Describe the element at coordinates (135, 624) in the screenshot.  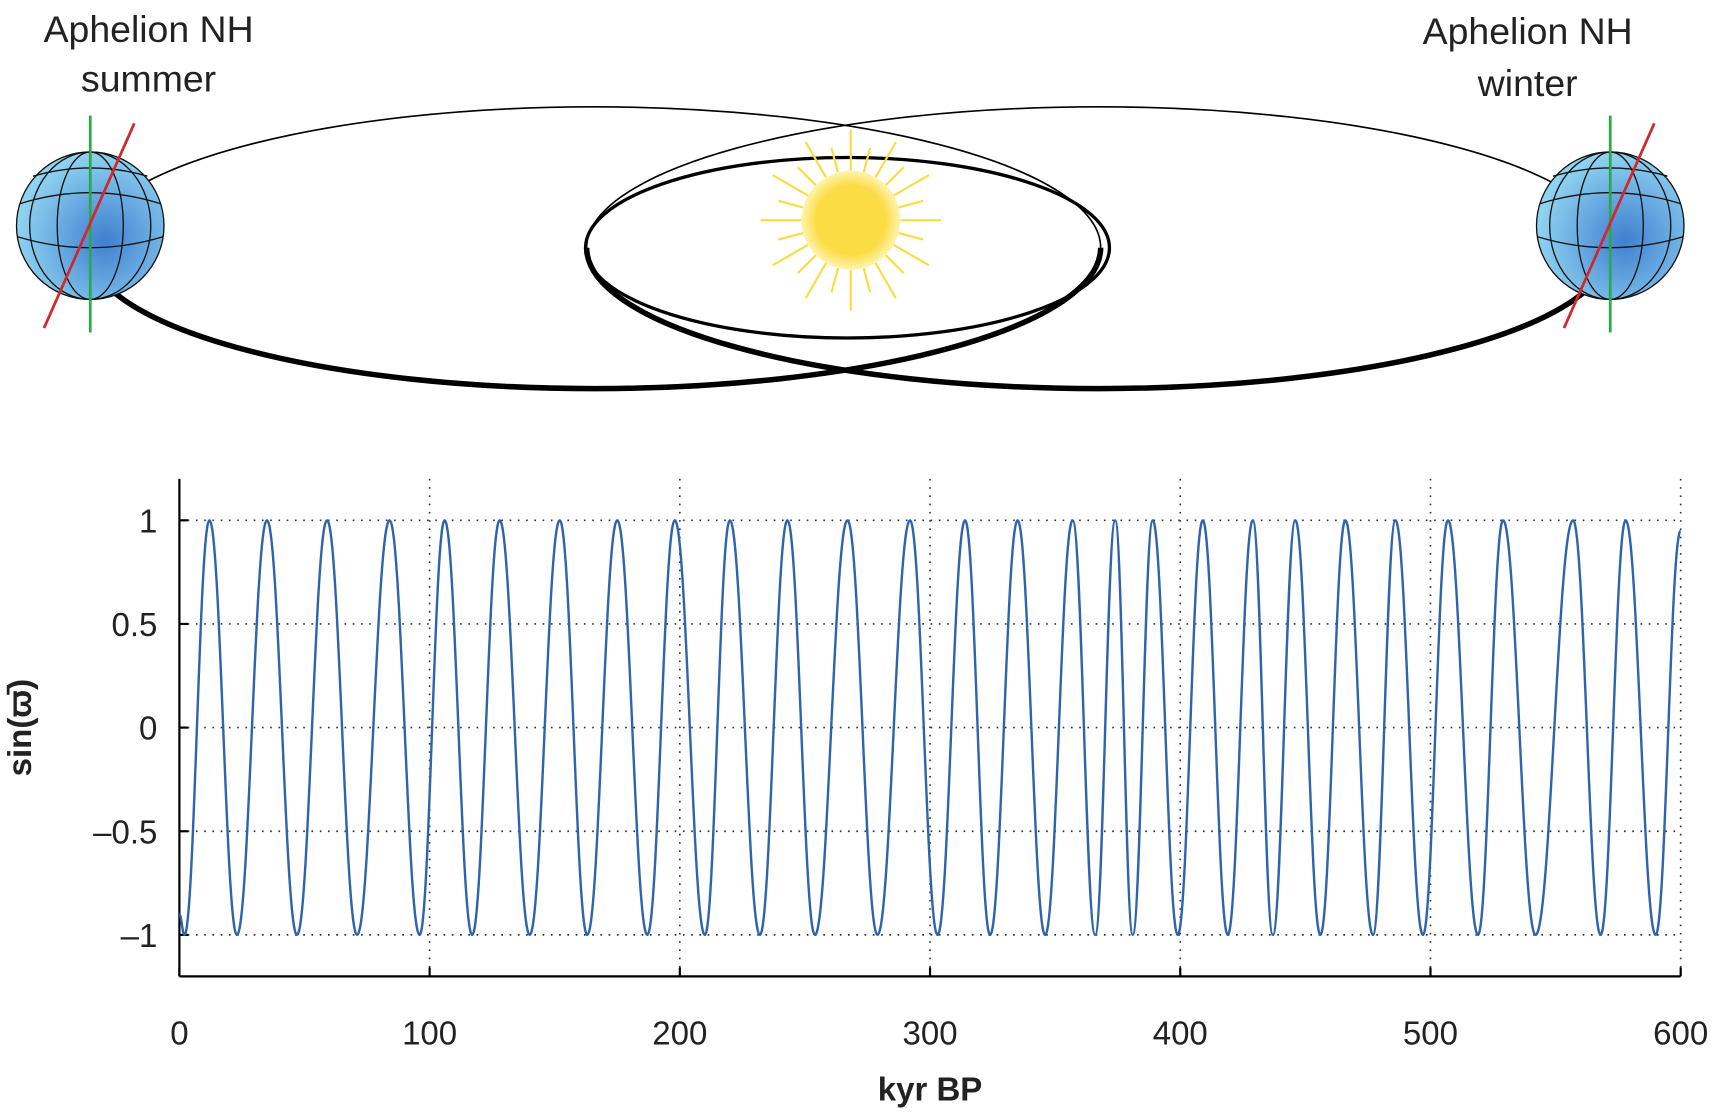
I see `y-tick-label: 0.5` at that location.